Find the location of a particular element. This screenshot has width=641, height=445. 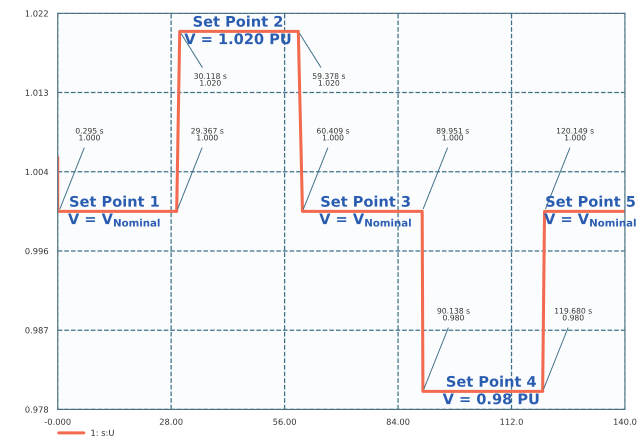

x-tick-label: 112.0 is located at coordinates (511, 421).